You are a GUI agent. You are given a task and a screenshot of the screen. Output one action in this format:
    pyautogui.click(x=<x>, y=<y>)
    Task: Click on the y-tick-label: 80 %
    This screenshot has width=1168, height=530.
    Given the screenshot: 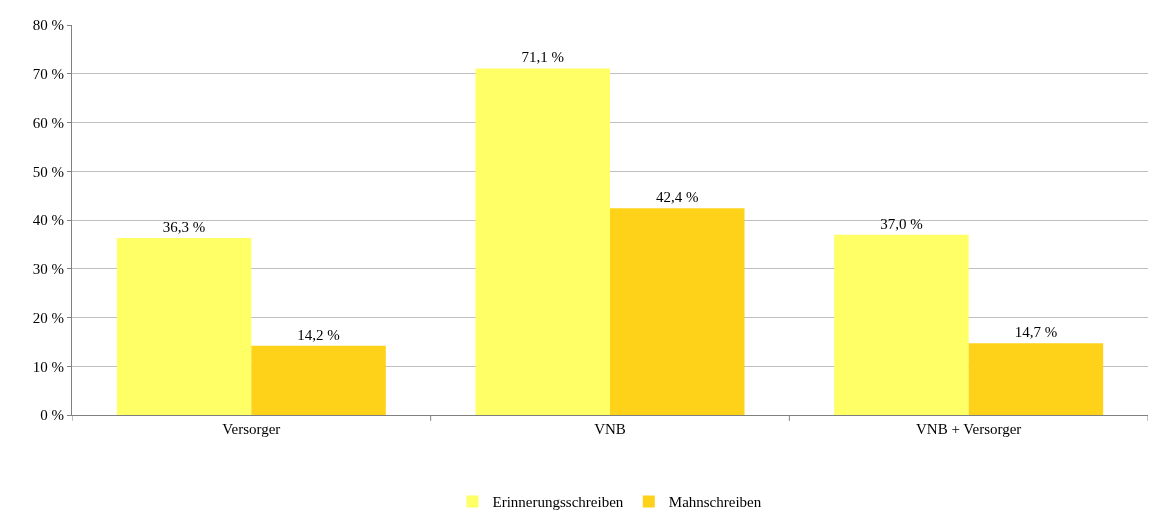 What is the action you would take?
    pyautogui.click(x=48, y=25)
    